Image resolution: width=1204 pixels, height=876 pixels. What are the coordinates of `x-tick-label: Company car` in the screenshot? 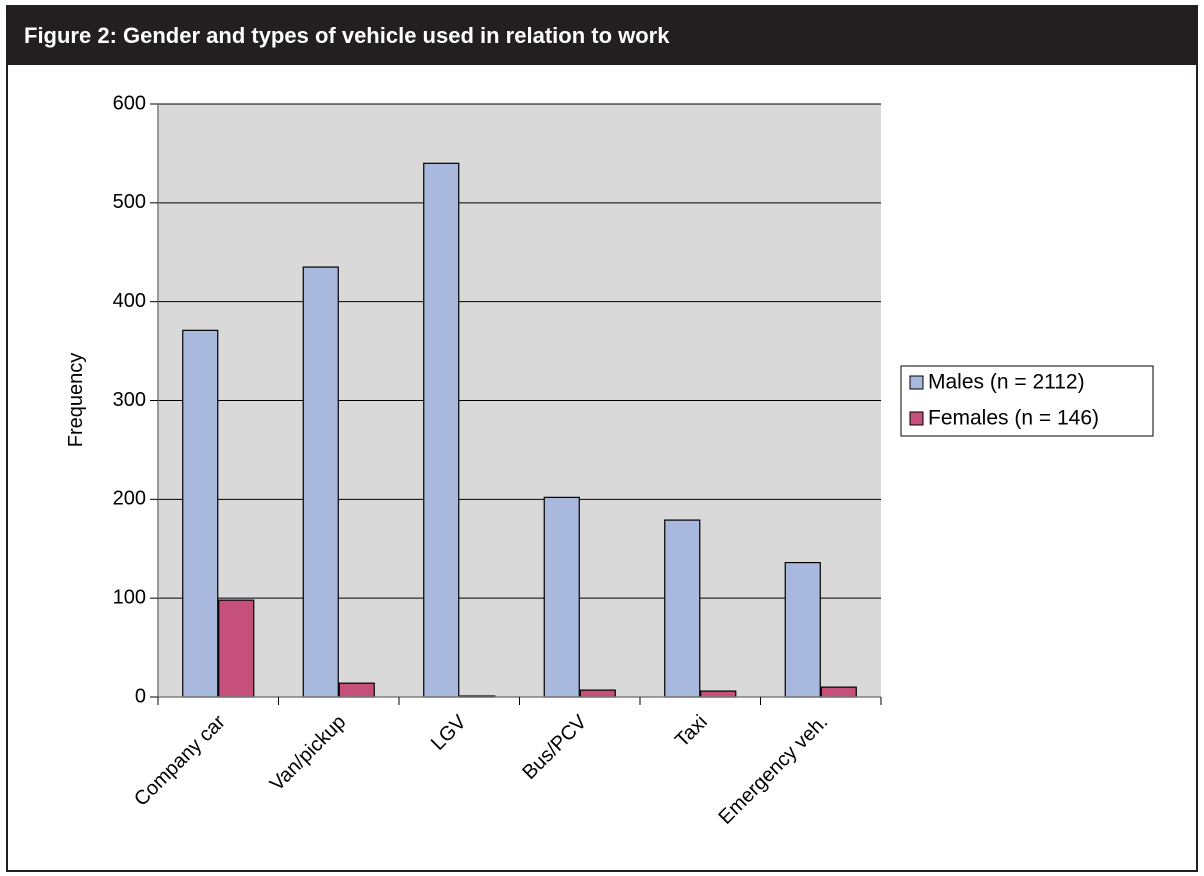 It's located at (180, 761).